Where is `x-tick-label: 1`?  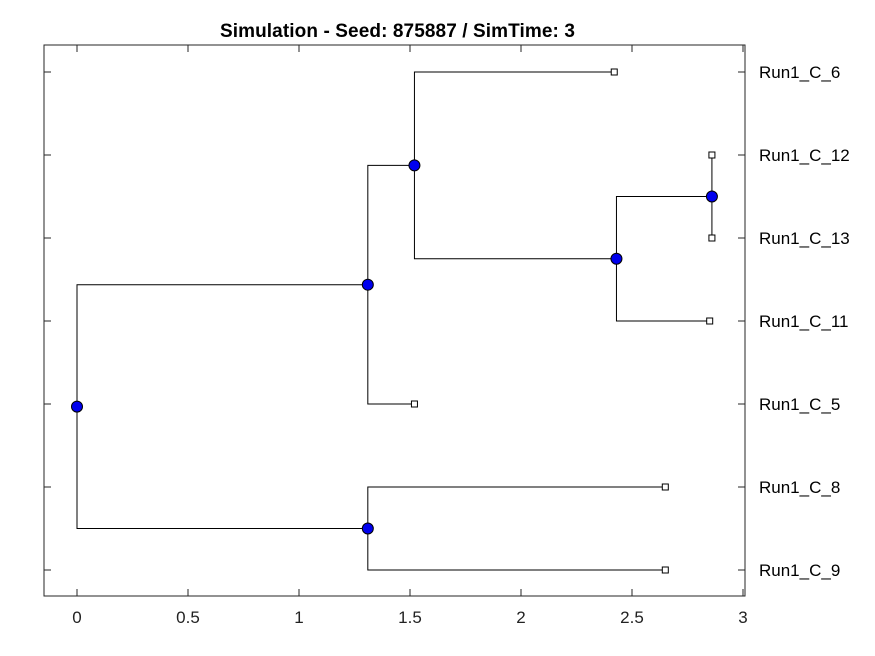
x-tick-label: 1 is located at coordinates (298, 617).